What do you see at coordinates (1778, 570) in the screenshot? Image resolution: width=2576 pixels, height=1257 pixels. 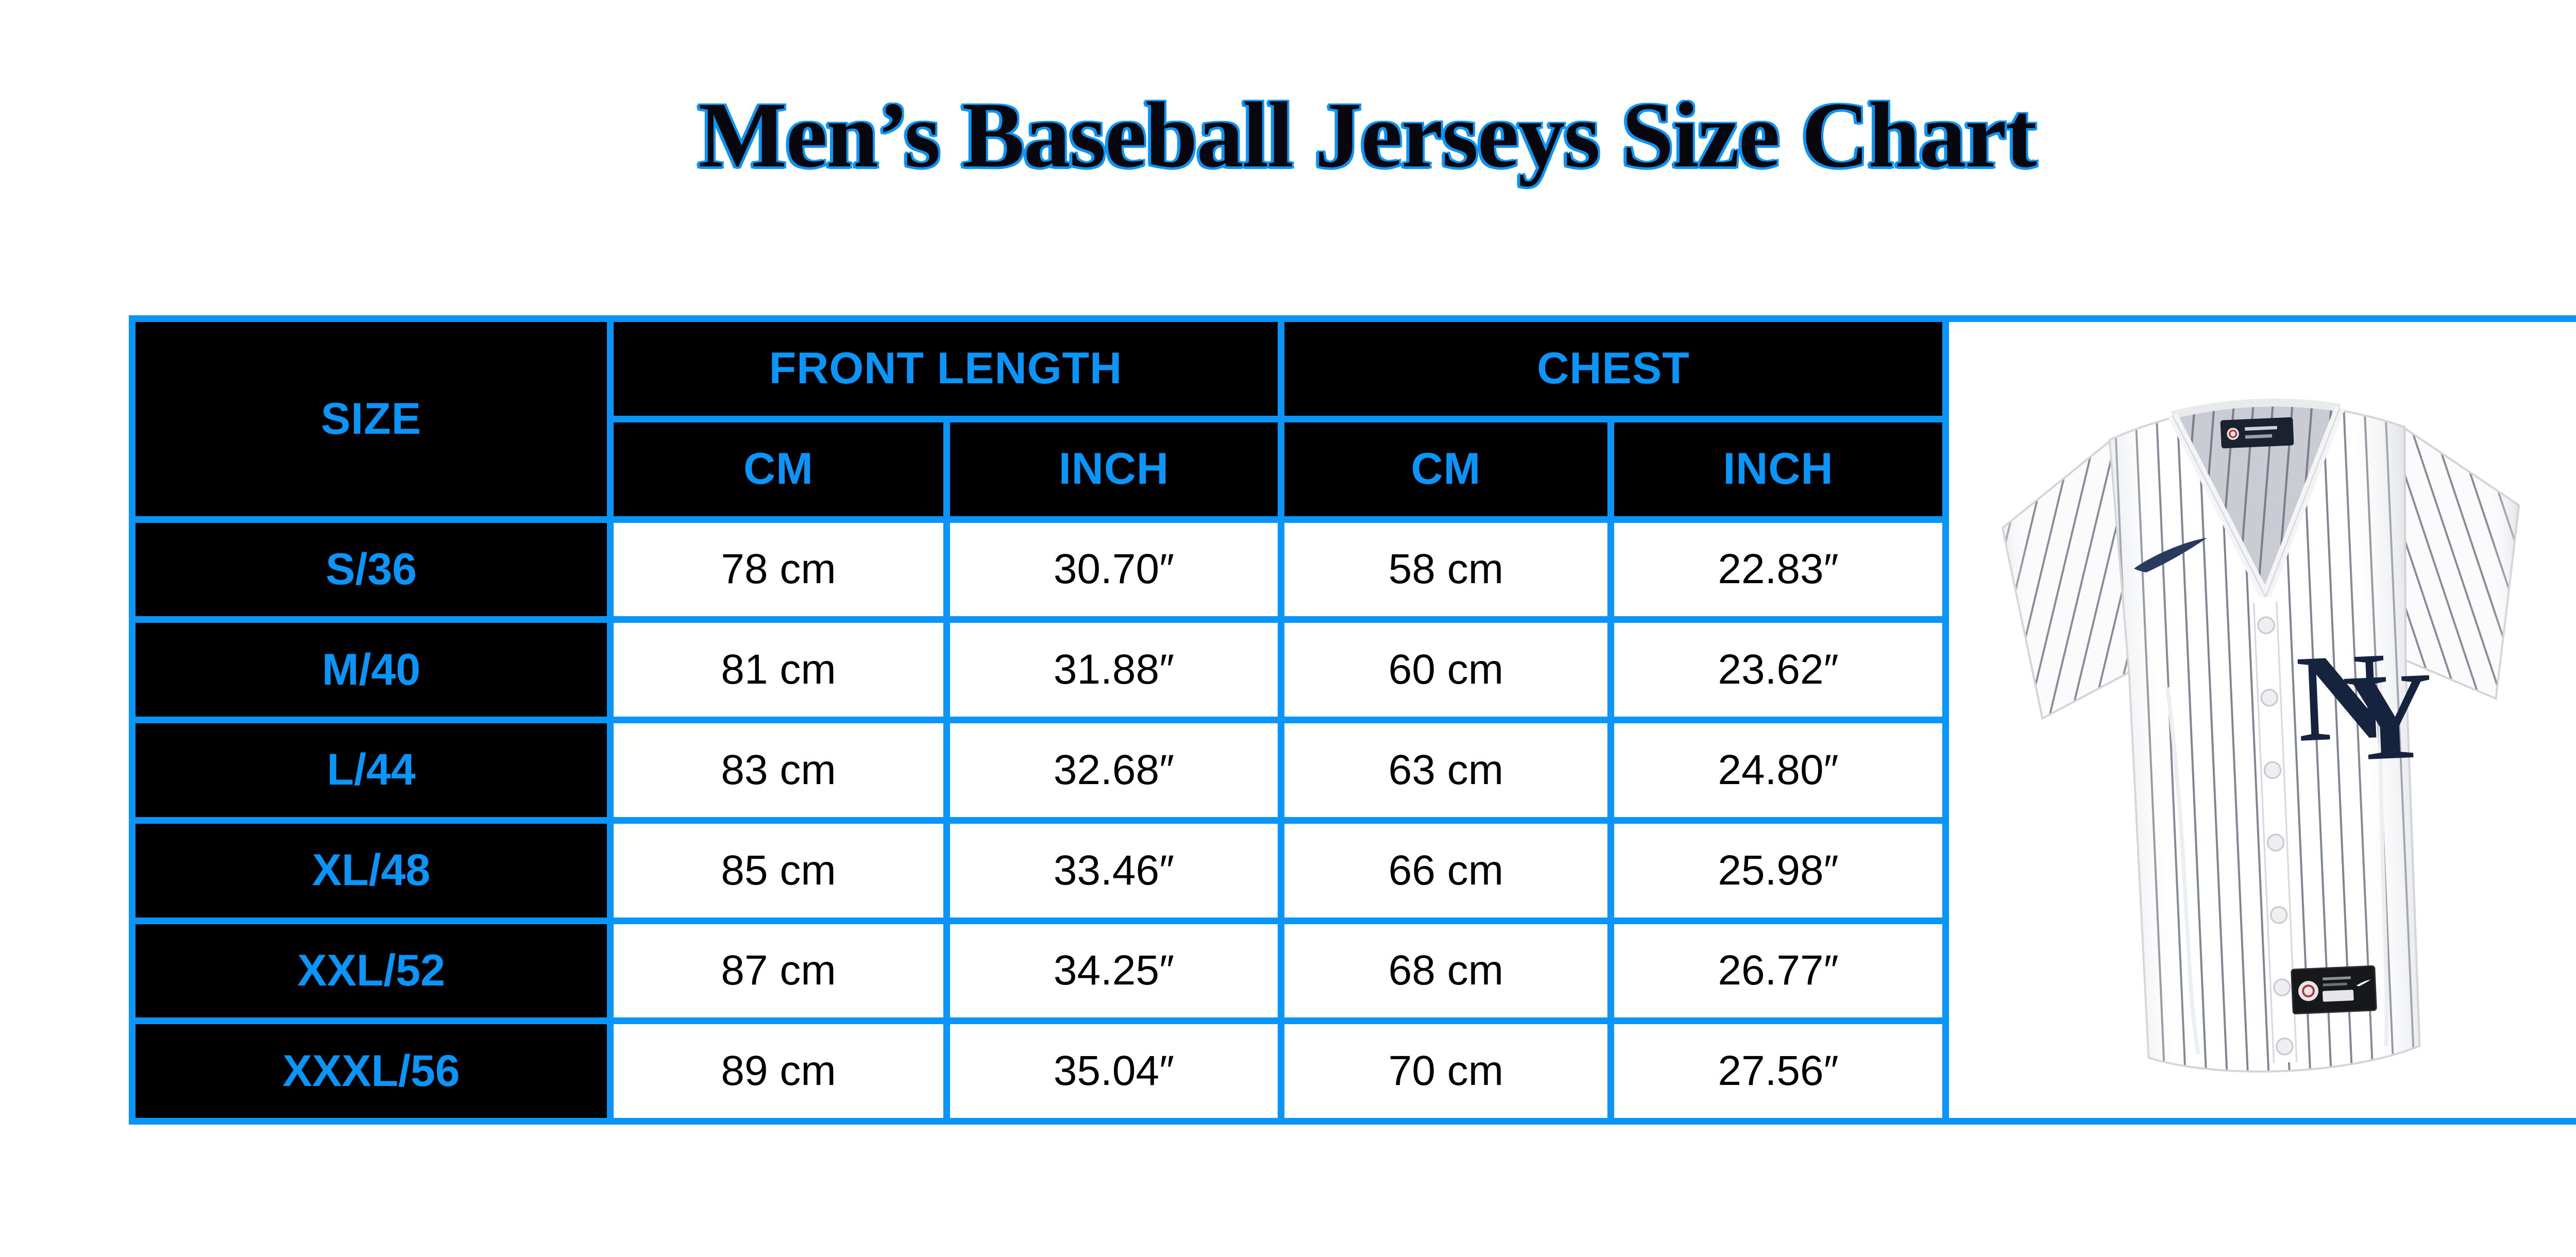 I see `cell-chest-inch: 22.83″` at bounding box center [1778, 570].